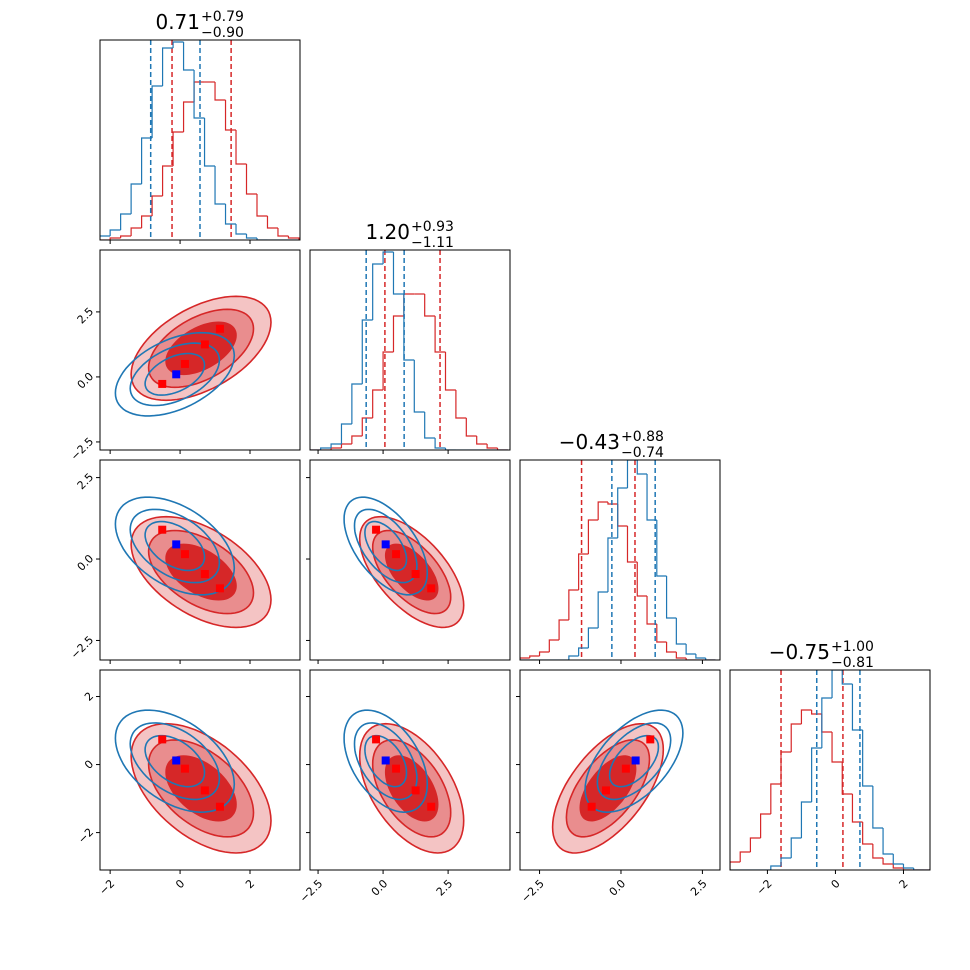 Image resolution: width=970 pixels, height=970 pixels. What do you see at coordinates (89, 765) in the screenshot?
I see `y-tick-label: 0` at bounding box center [89, 765].